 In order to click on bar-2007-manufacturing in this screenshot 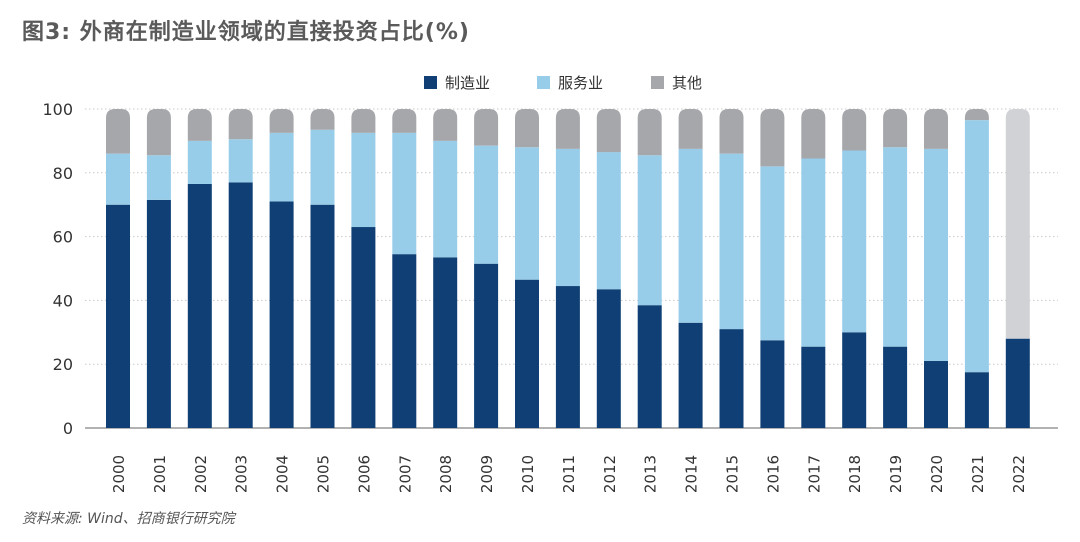, I will do `click(404, 341)`.